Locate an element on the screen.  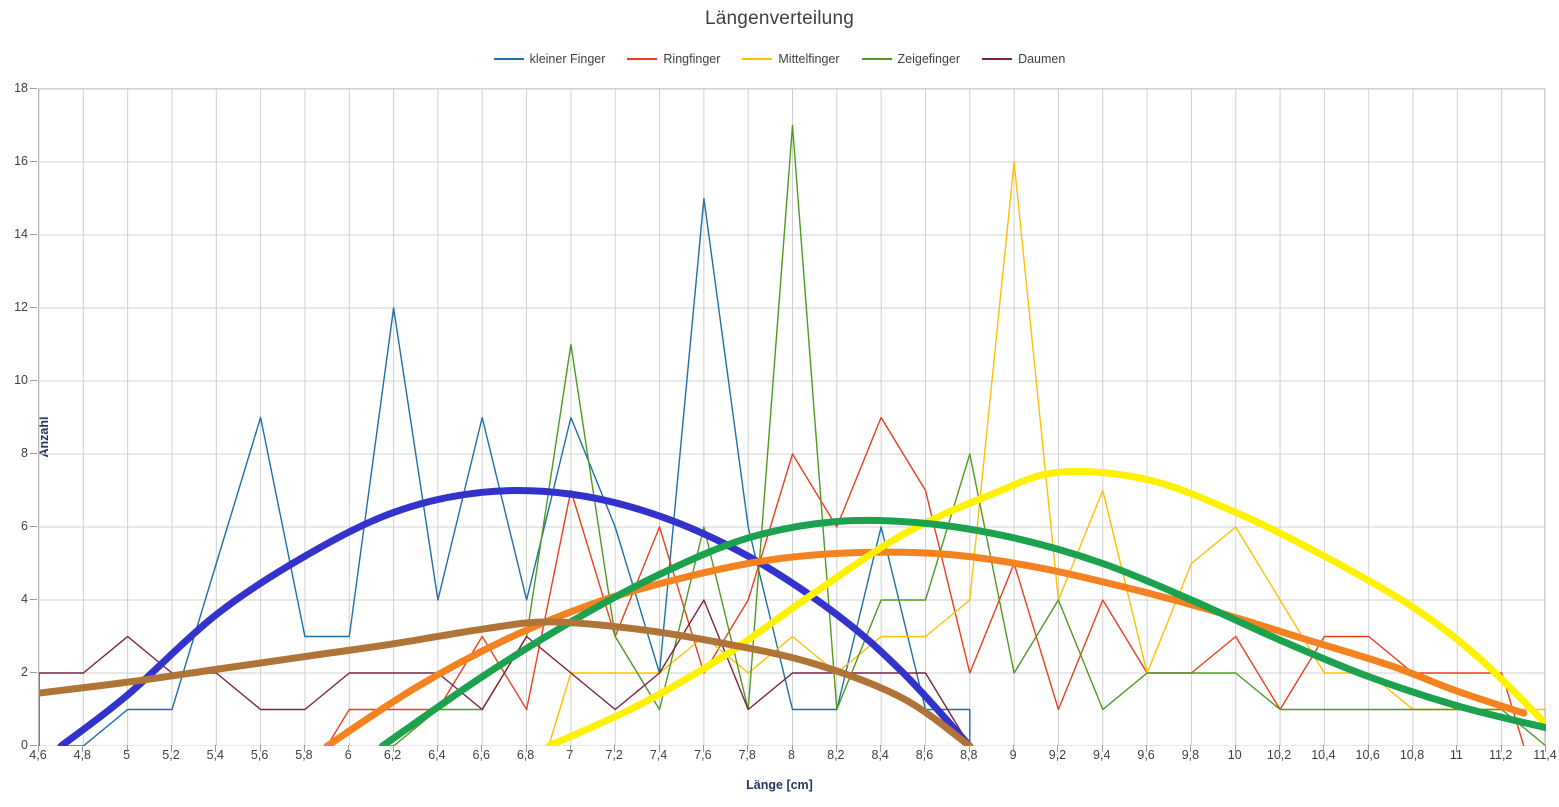
x-tick-label: 5,2 is located at coordinates (171, 755).